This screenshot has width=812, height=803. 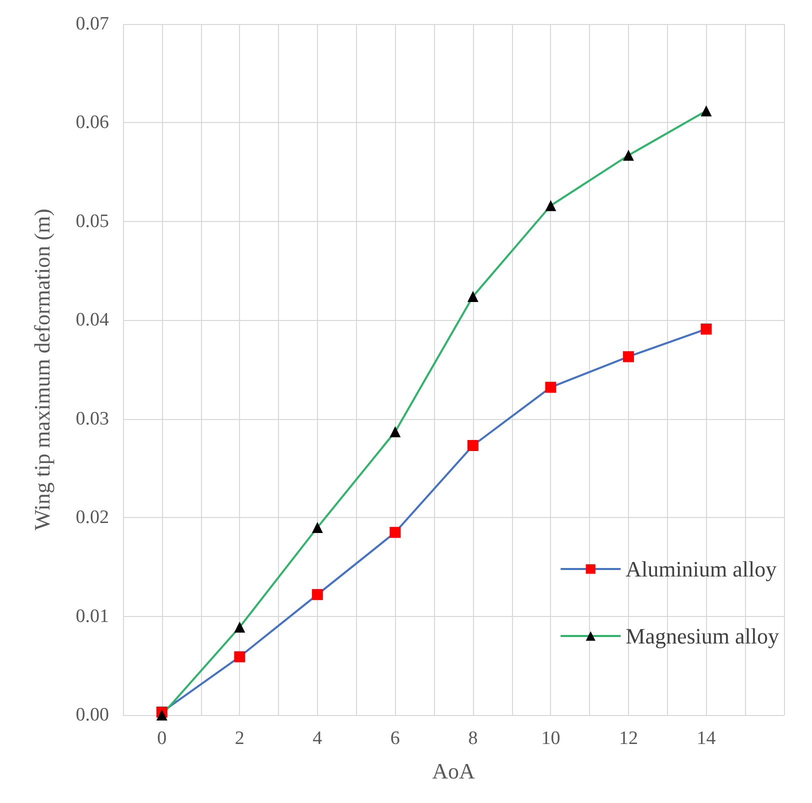 What do you see at coordinates (239, 738) in the screenshot?
I see `x-tick-label: 2` at bounding box center [239, 738].